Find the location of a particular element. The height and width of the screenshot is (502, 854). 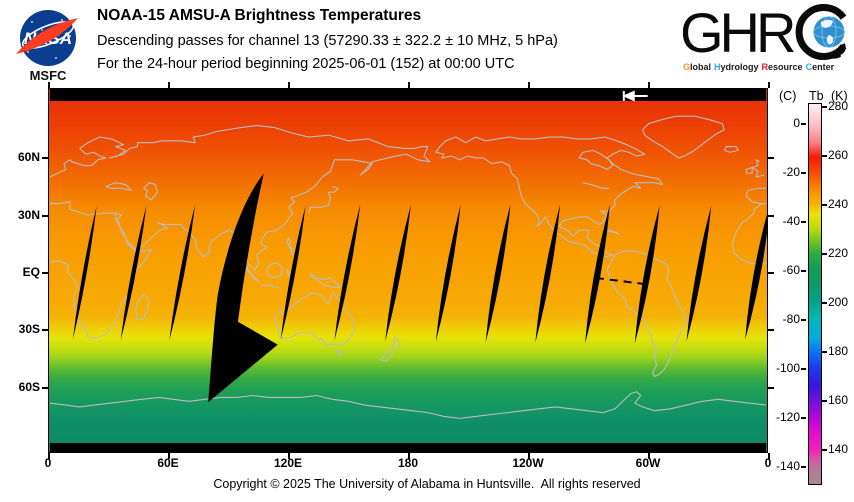

orbit-gap-big-wedge is located at coordinates (243, 288).